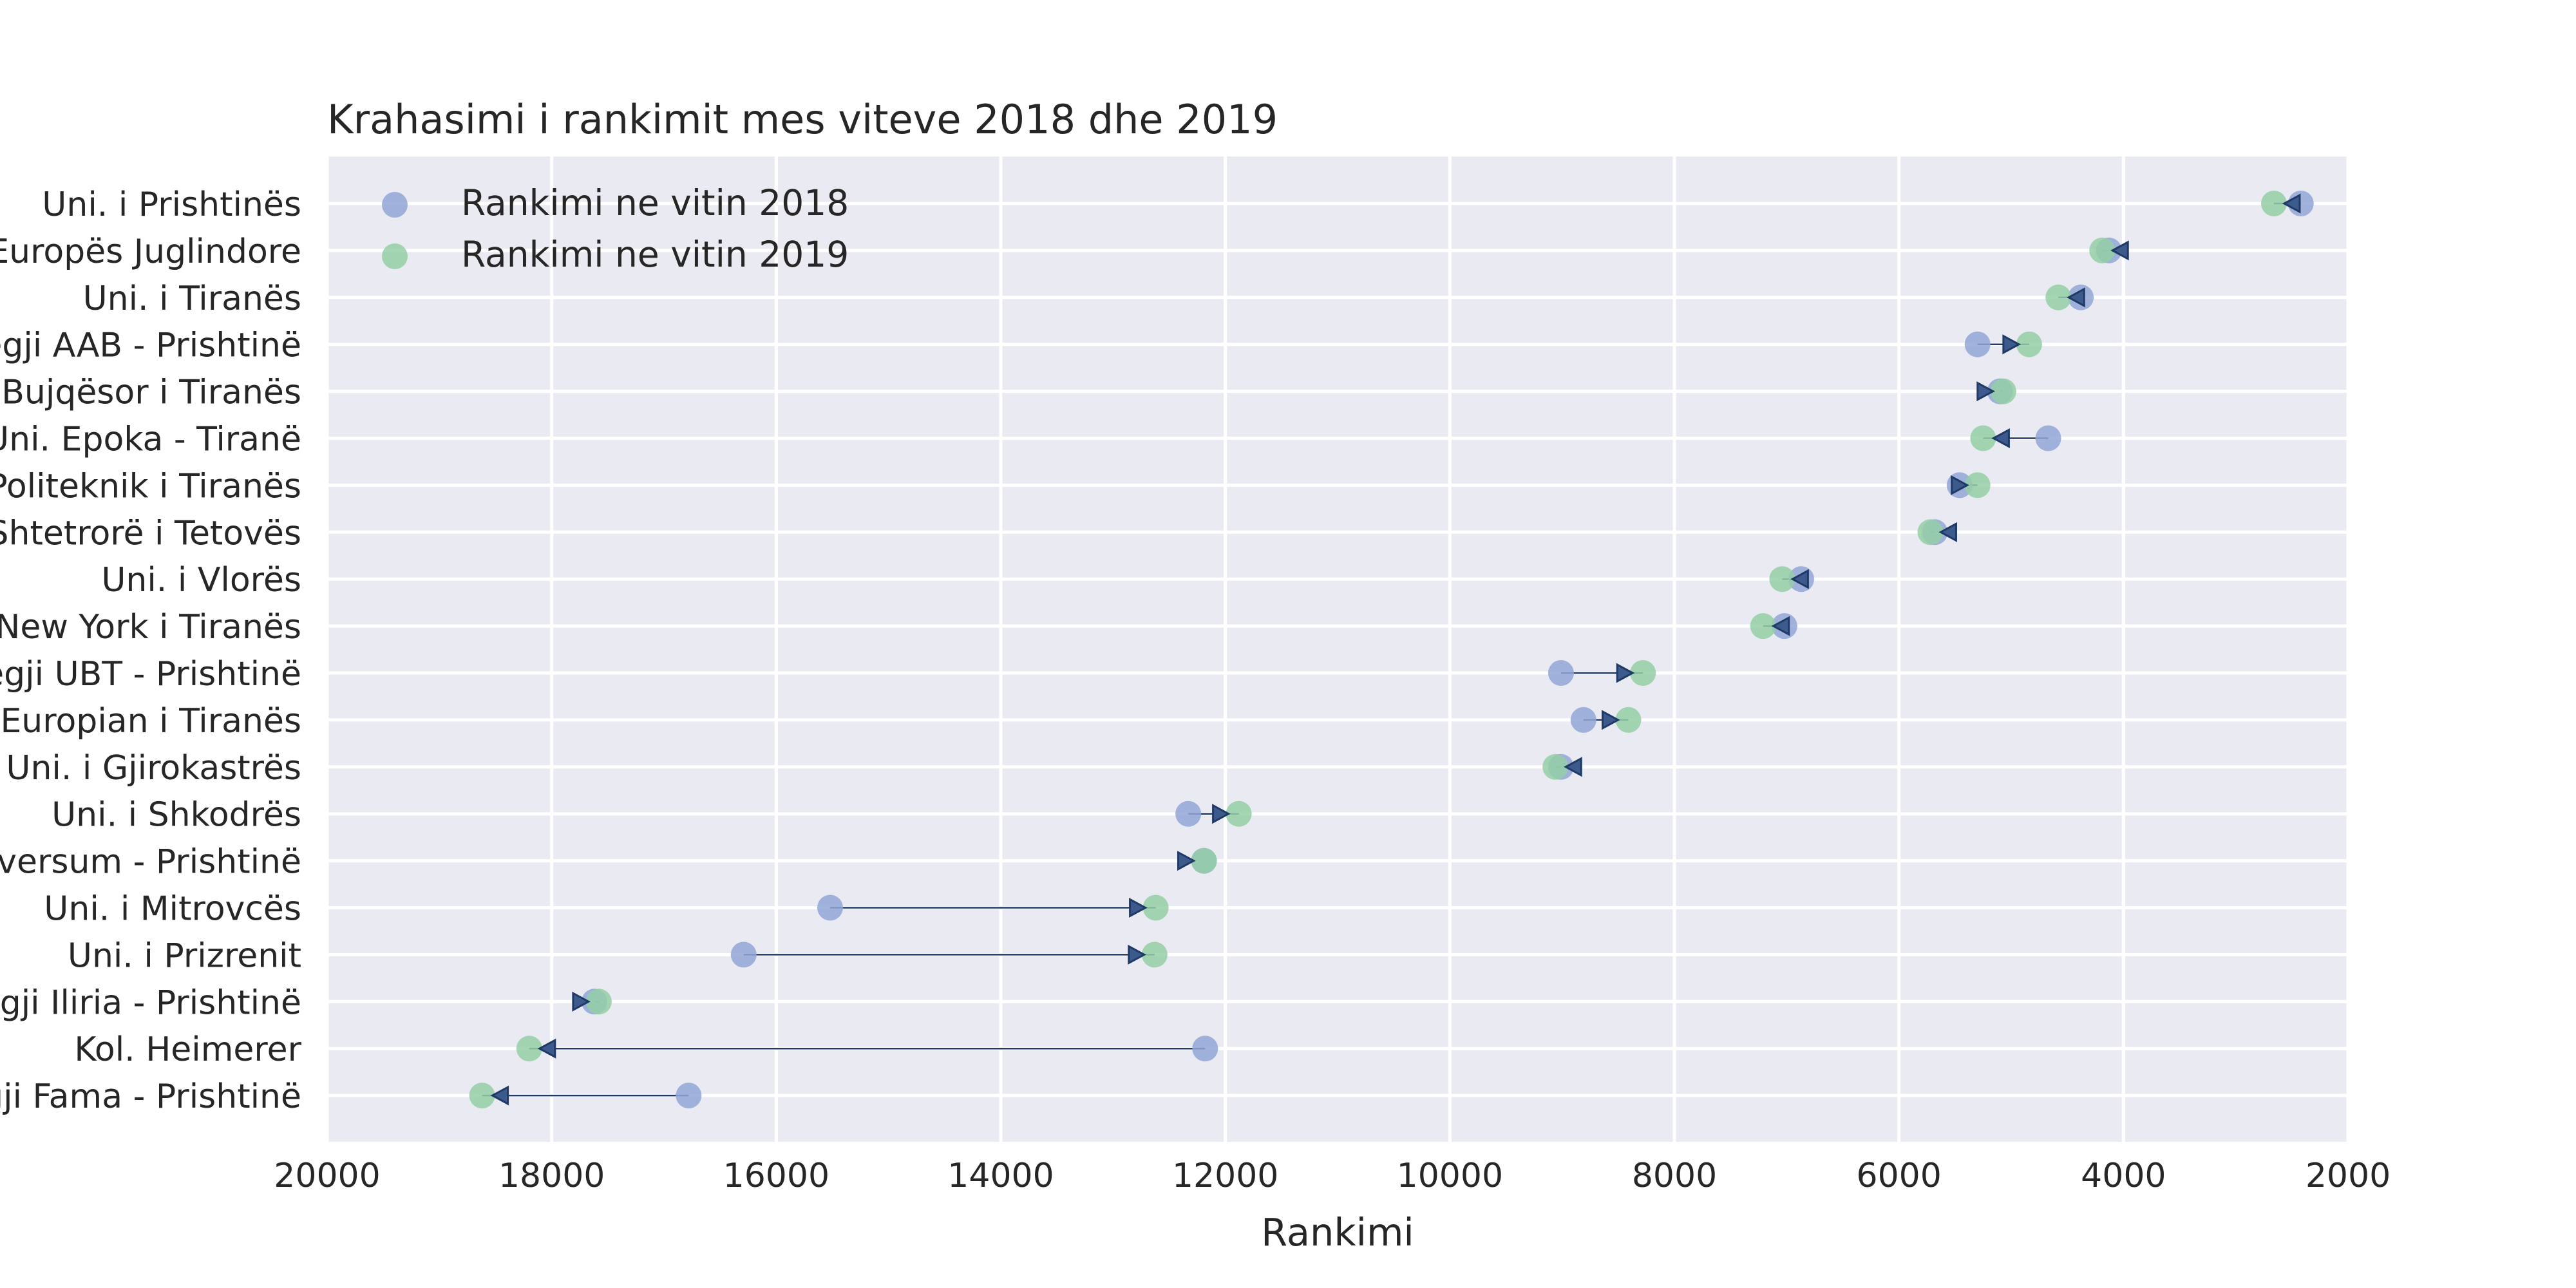 The height and width of the screenshot is (1288, 2576). I want to click on y-tick-label: Uni. i Vlorës, so click(201, 580).